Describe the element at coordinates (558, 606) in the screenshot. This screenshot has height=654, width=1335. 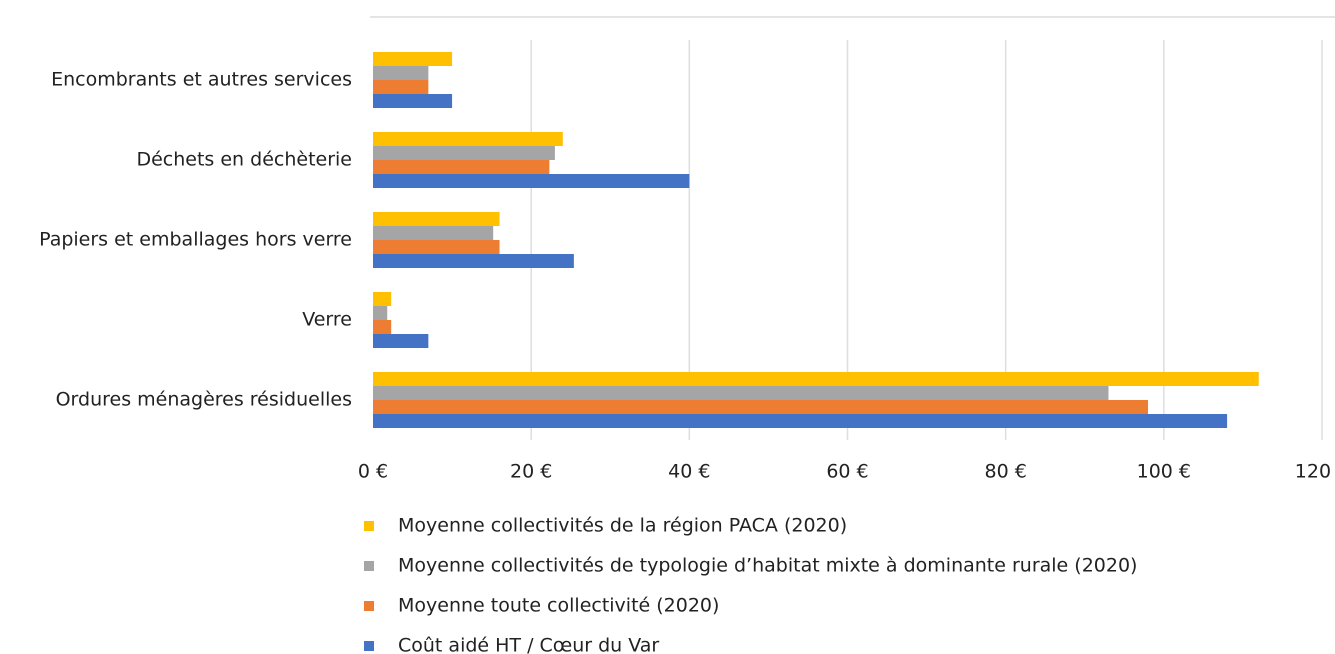
I see `legend-label: Moyenne toute collectivité (2020)` at that location.